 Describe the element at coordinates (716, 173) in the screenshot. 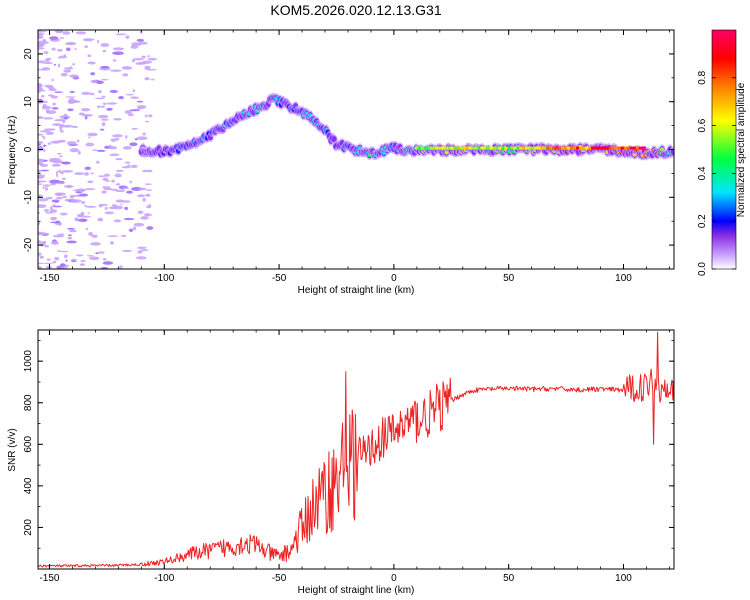

I see `colorbar-ticks: 0.0 0.2 0.4 0.6 0.8` at that location.